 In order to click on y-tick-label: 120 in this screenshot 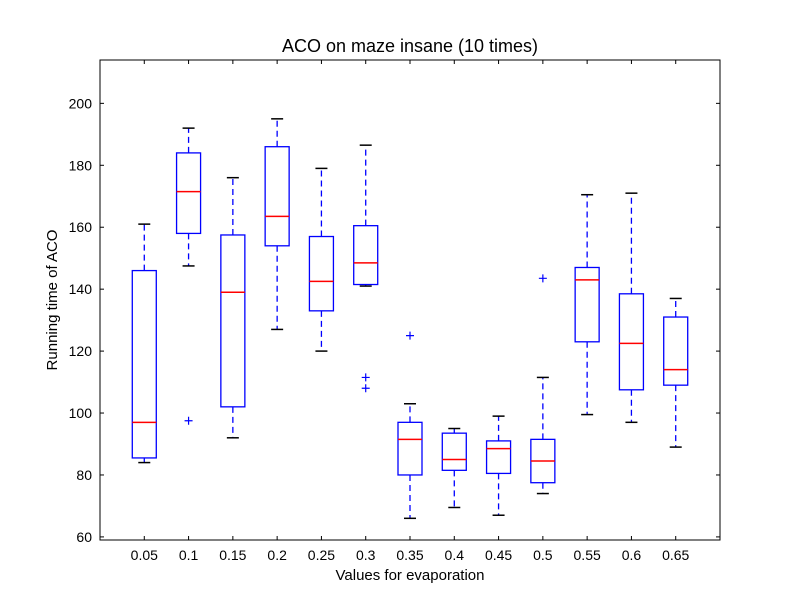, I will do `click(81, 351)`.